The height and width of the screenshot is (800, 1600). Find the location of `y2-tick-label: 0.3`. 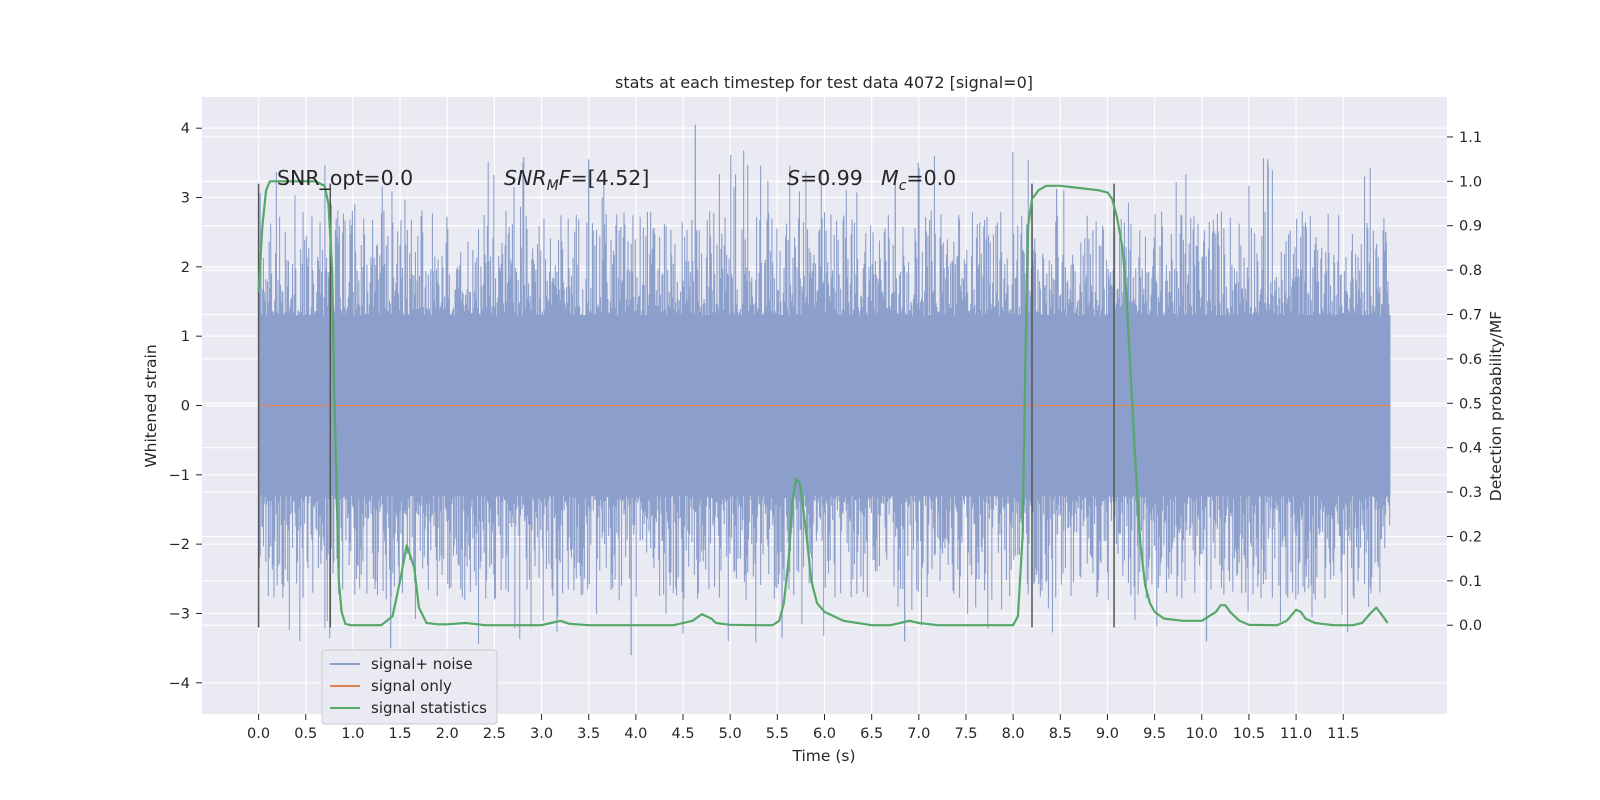

y2-tick-label: 0.3 is located at coordinates (1470, 493).